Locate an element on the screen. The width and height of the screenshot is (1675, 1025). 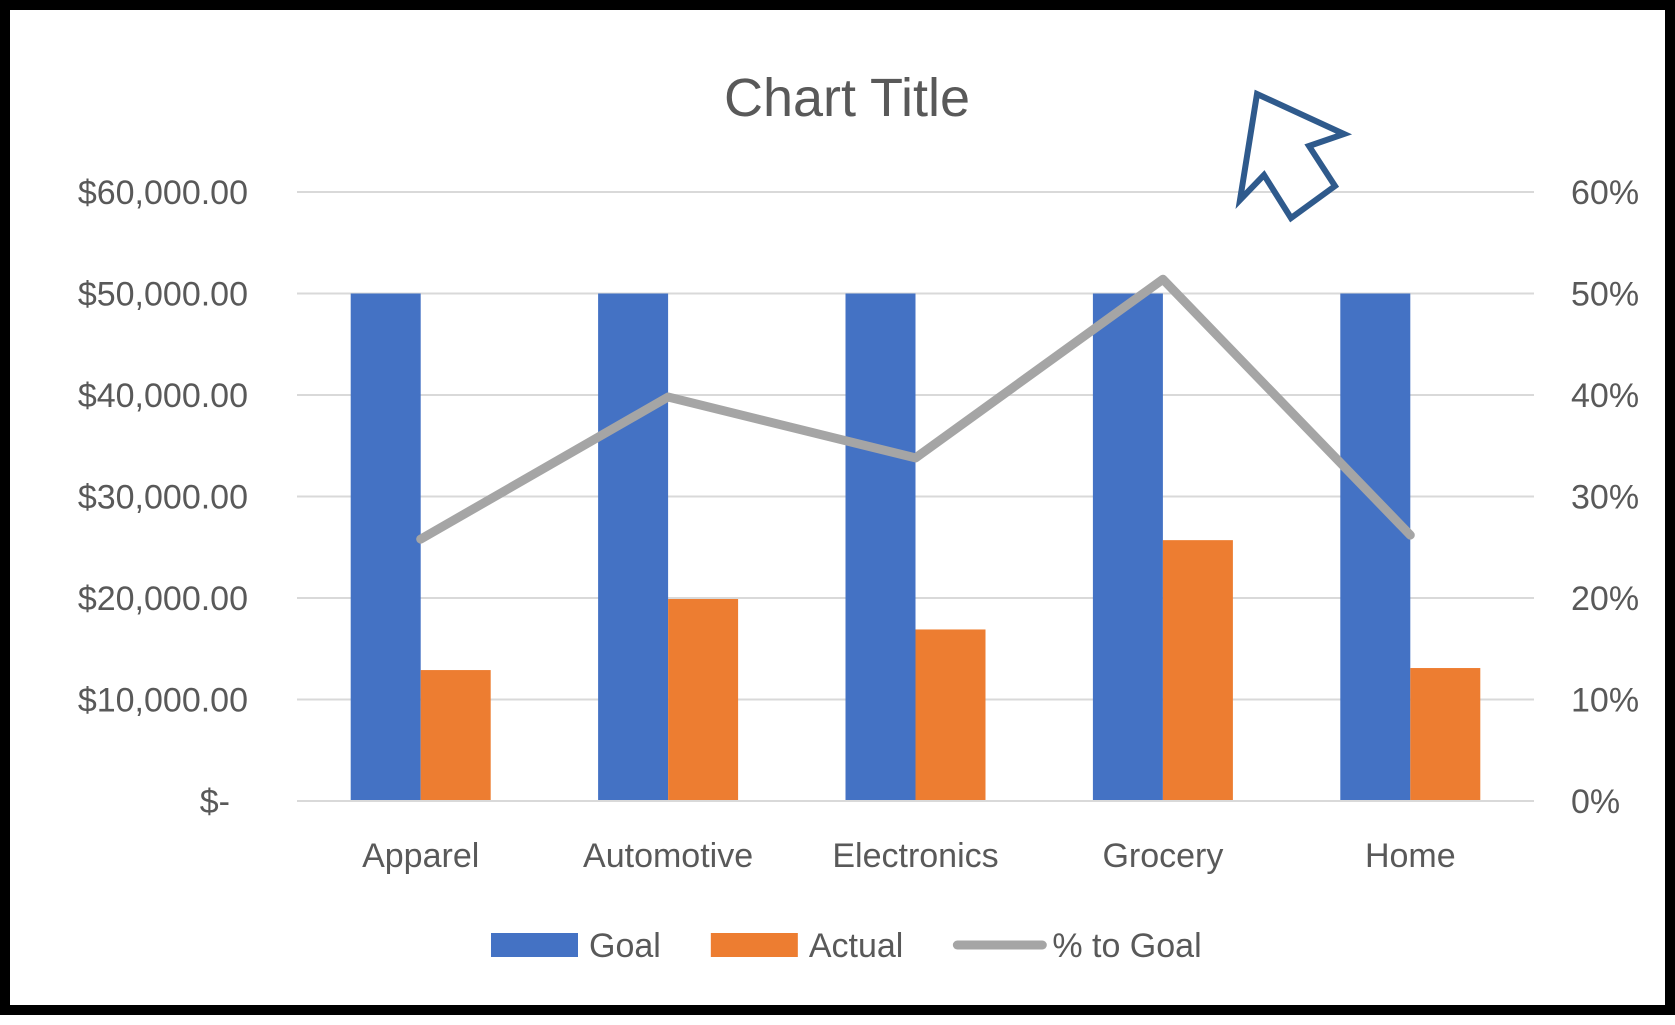
bar-goal-apparel is located at coordinates (385, 547).